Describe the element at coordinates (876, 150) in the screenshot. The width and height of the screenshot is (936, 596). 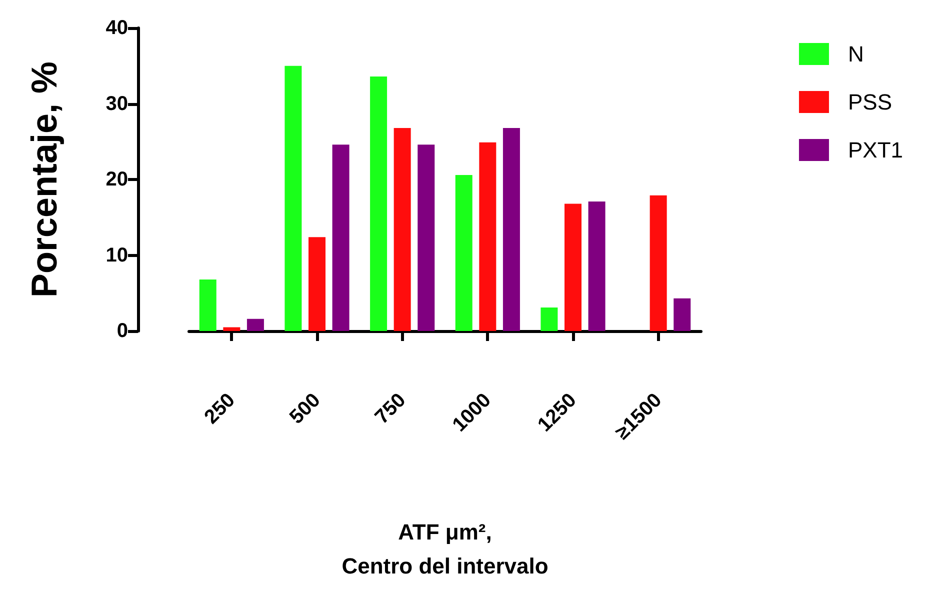
I see `legend-label: PXT1` at that location.